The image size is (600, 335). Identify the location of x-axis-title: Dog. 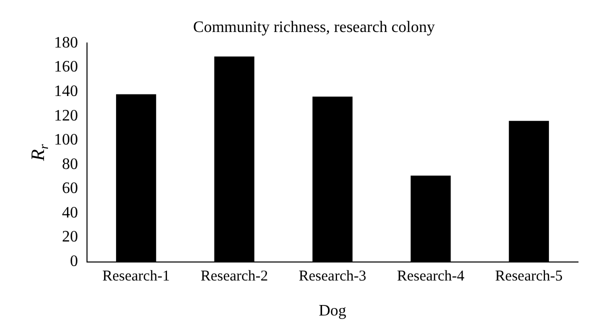
(332, 311).